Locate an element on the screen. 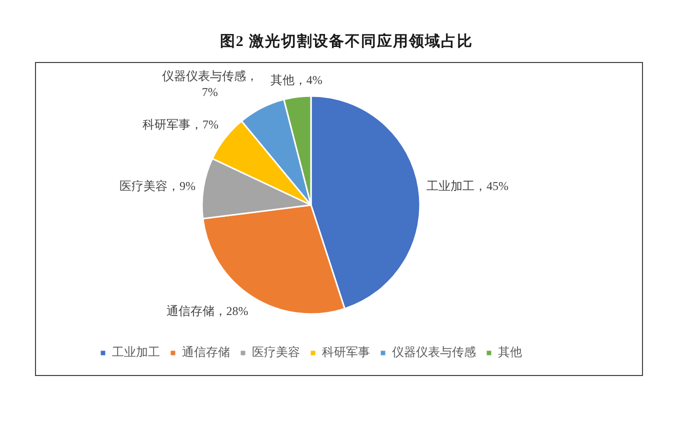 The image size is (693, 432). legend-label: 医疗美容 is located at coordinates (276, 352).